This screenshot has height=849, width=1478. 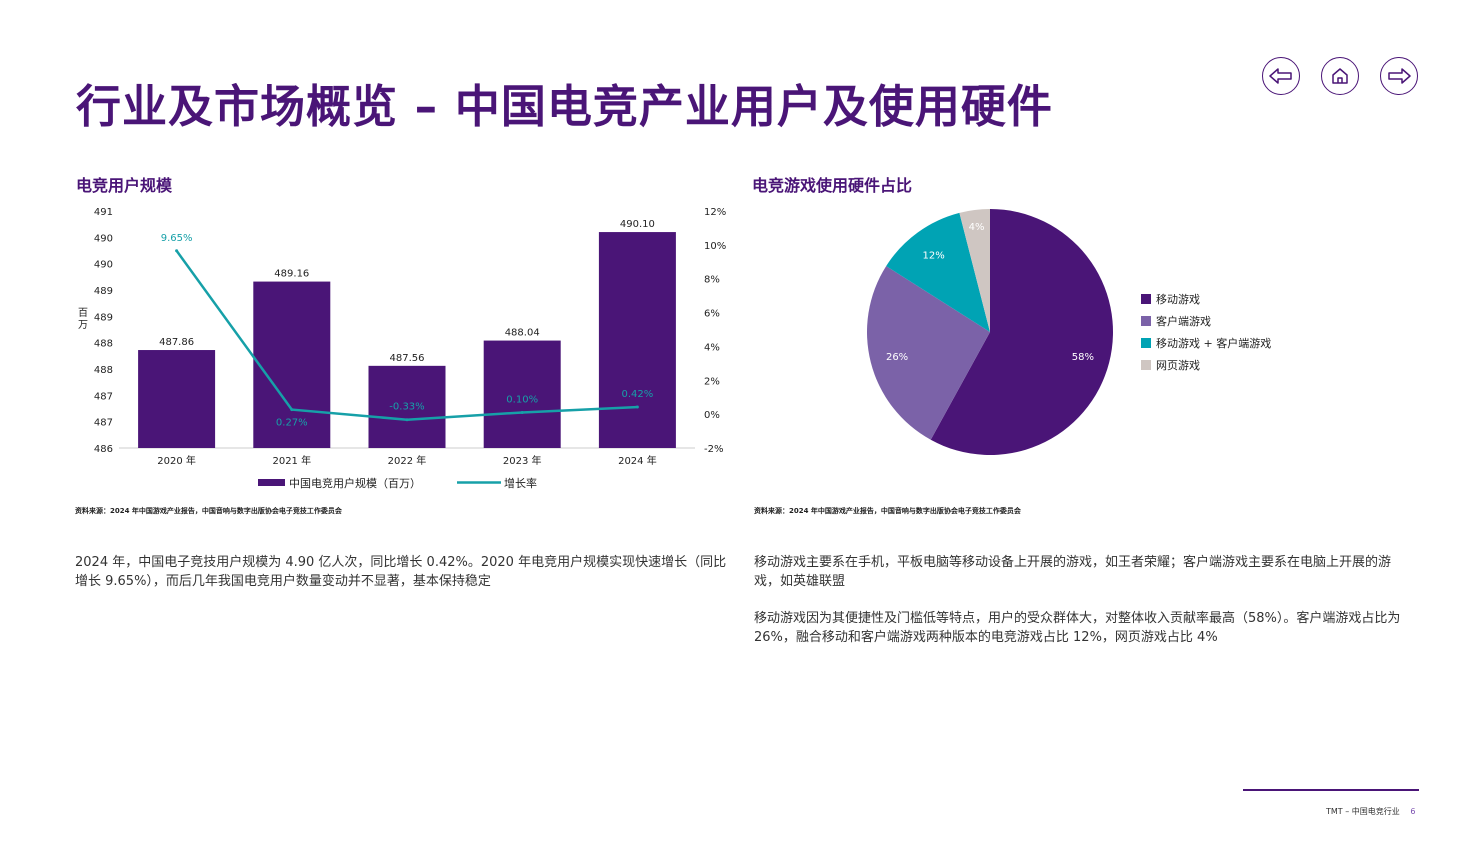 I want to click on legend-label: 移动游戏 + 客户端游戏, so click(x=1214, y=343).